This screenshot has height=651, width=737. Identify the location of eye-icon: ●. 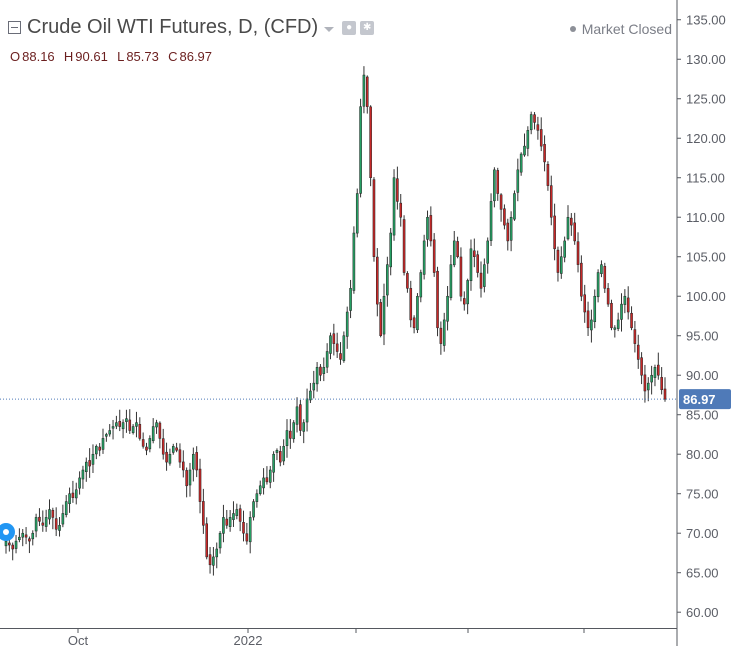
(349, 27).